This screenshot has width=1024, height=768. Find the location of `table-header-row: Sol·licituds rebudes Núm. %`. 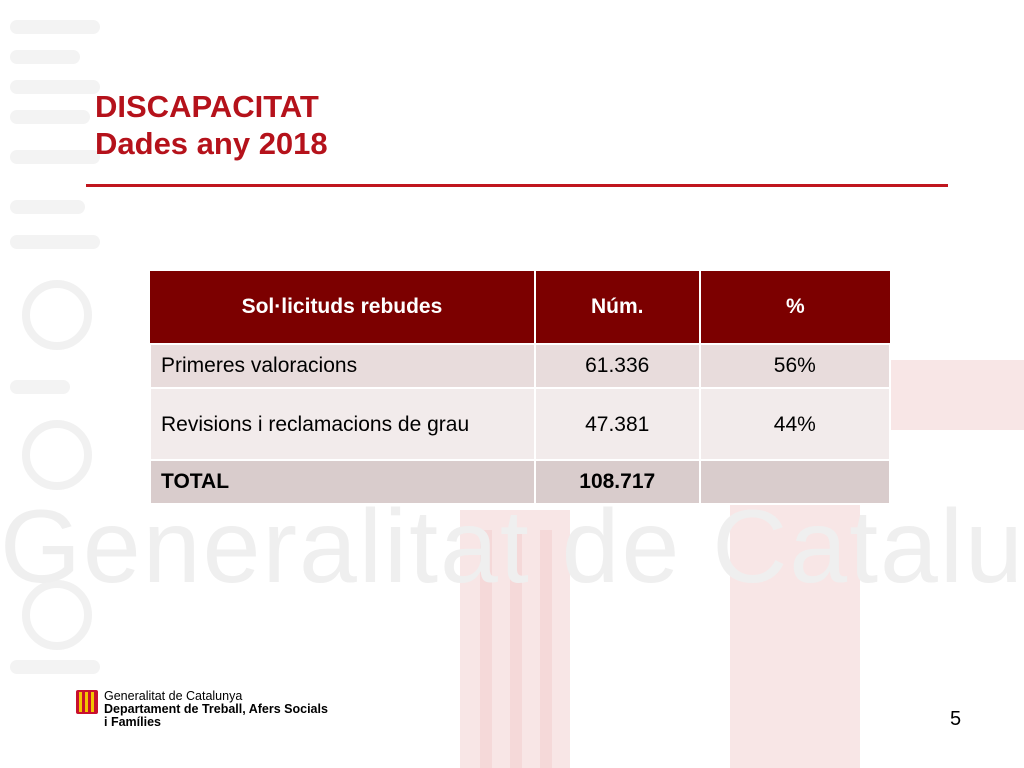

table-header-row: Sol·licituds rebudes Núm. % is located at coordinates (520, 307).